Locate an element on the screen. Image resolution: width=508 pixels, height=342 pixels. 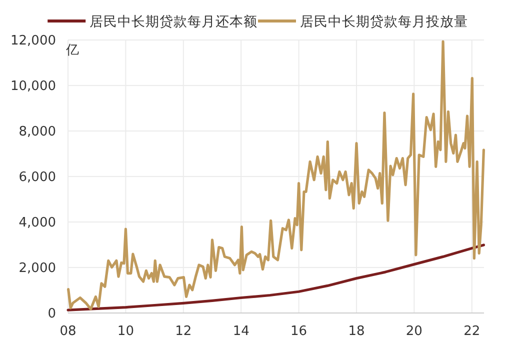
y-tick-label: 8,000 is located at coordinates (37, 132).